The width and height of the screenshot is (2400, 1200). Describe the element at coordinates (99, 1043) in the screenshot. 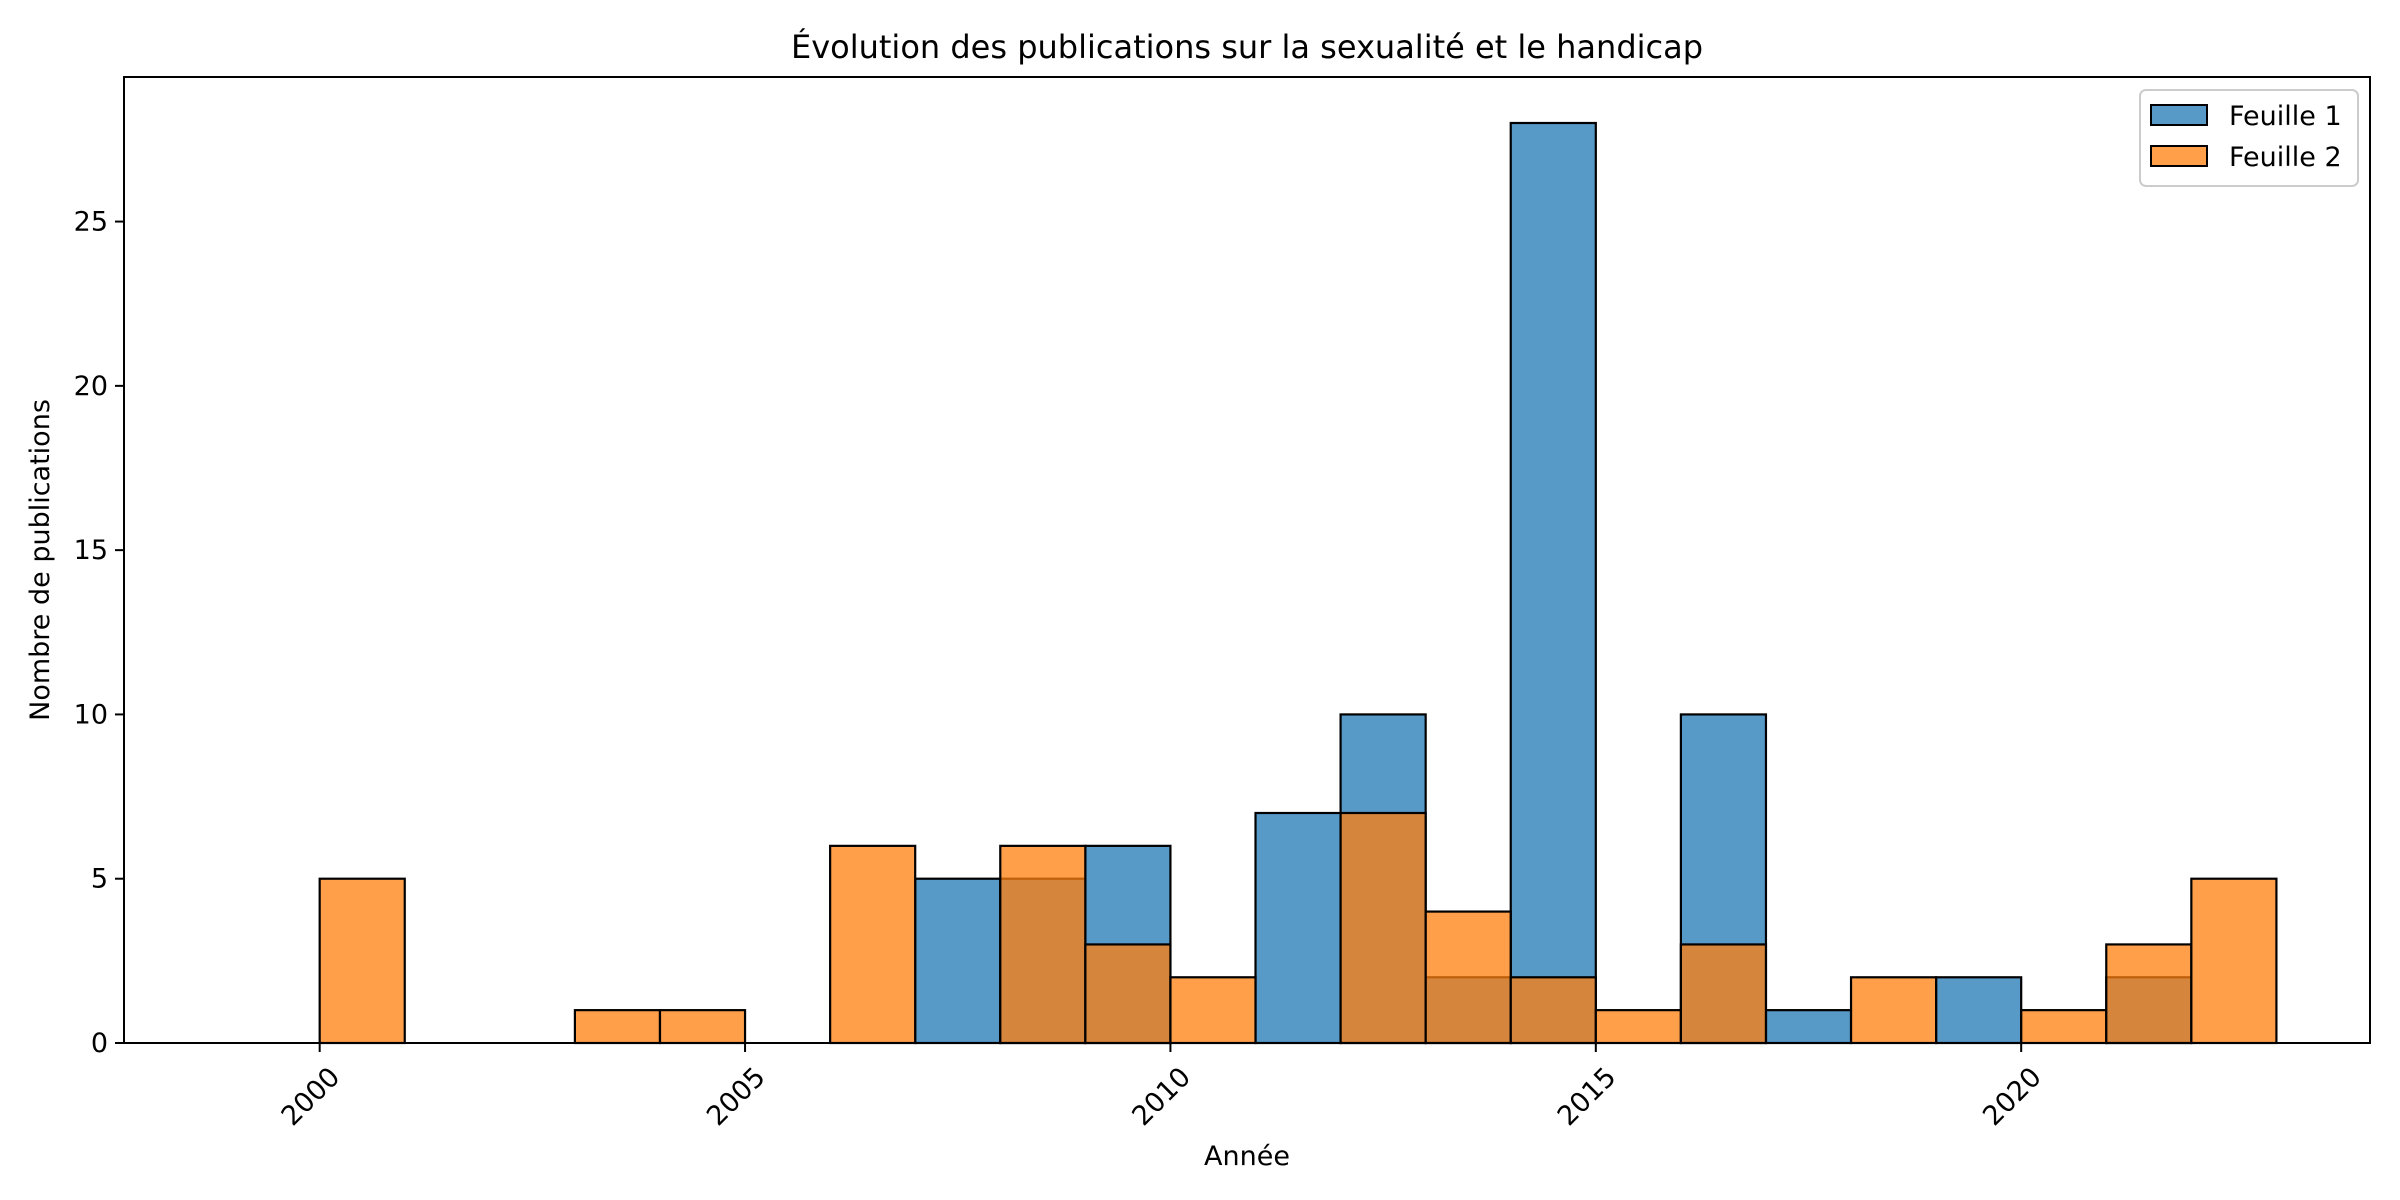

I see `y-tick-label: 0` at that location.